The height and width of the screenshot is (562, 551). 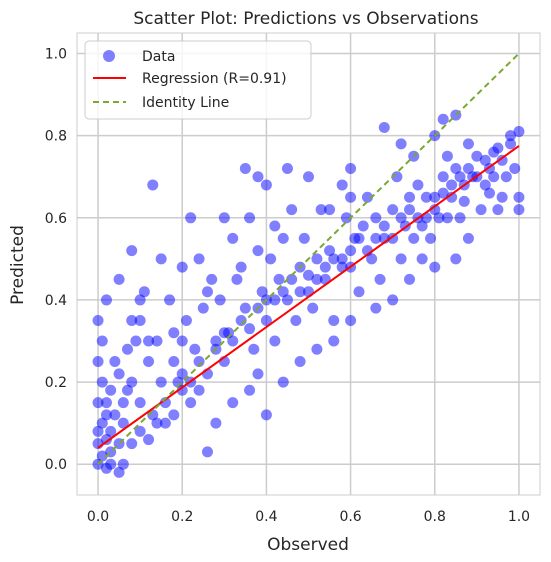 I want to click on x-axis-ticks: 0.0 0.2 0.4 0.6 0.8 1.0, so click(x=308, y=517).